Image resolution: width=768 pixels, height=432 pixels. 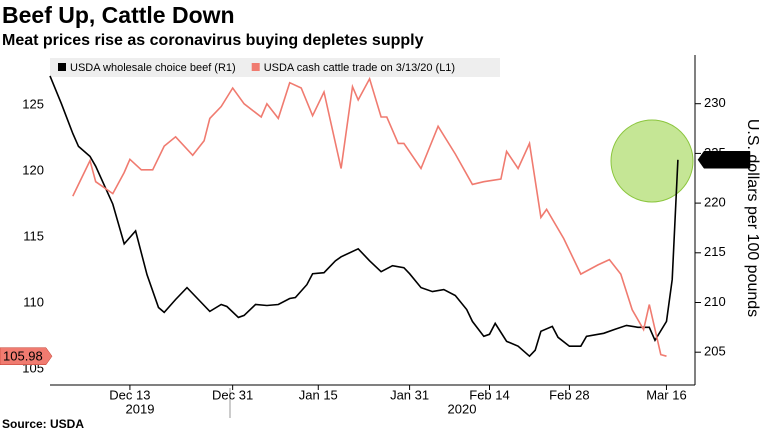 What do you see at coordinates (715, 102) in the screenshot?
I see `y2-tick-label: 230` at bounding box center [715, 102].